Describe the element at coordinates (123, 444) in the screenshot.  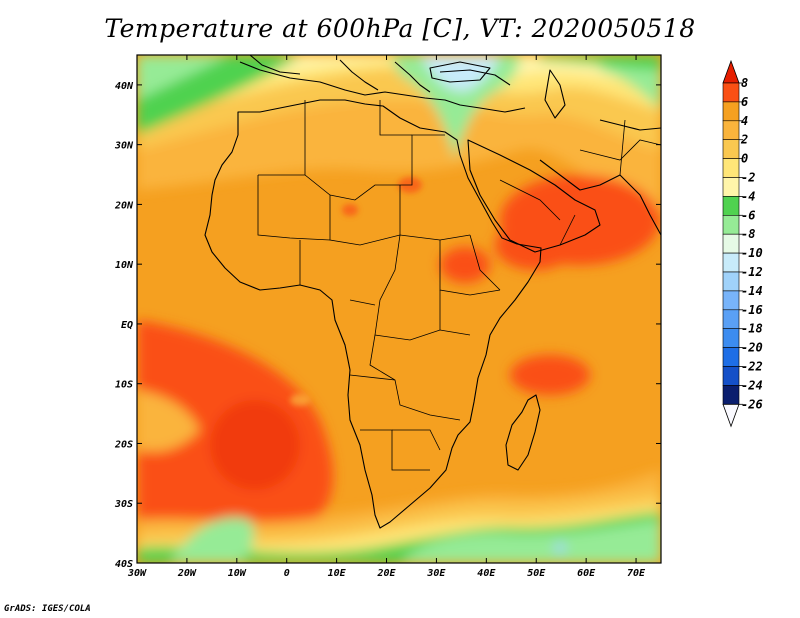
I see `y-tick-label: 20S` at that location.